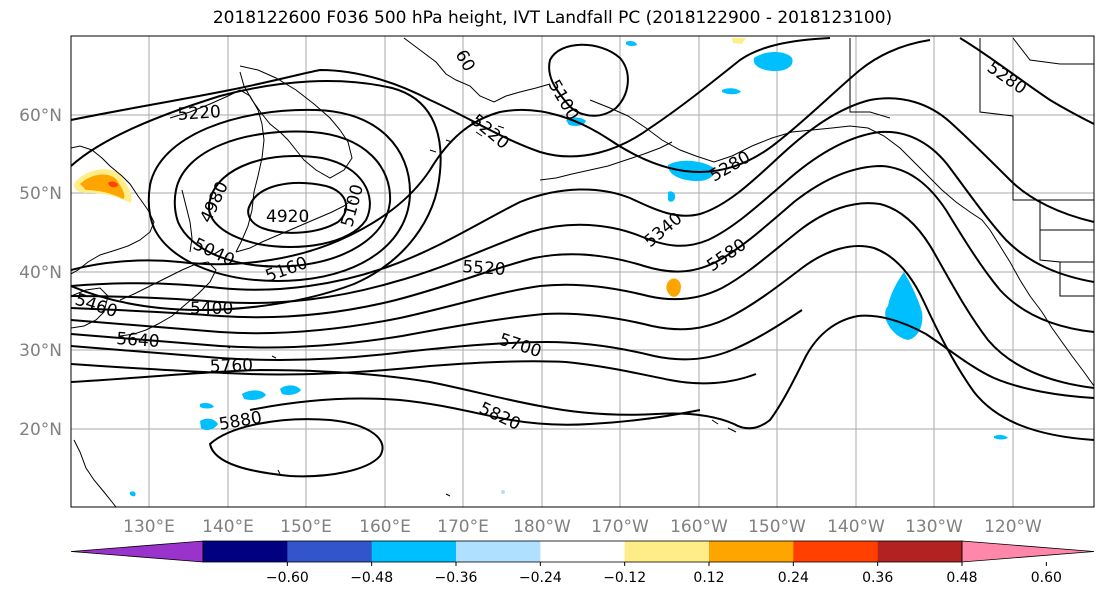 The height and width of the screenshot is (601, 1105). What do you see at coordinates (620, 527) in the screenshot?
I see `lon-label-170w: 170°W` at bounding box center [620, 527].